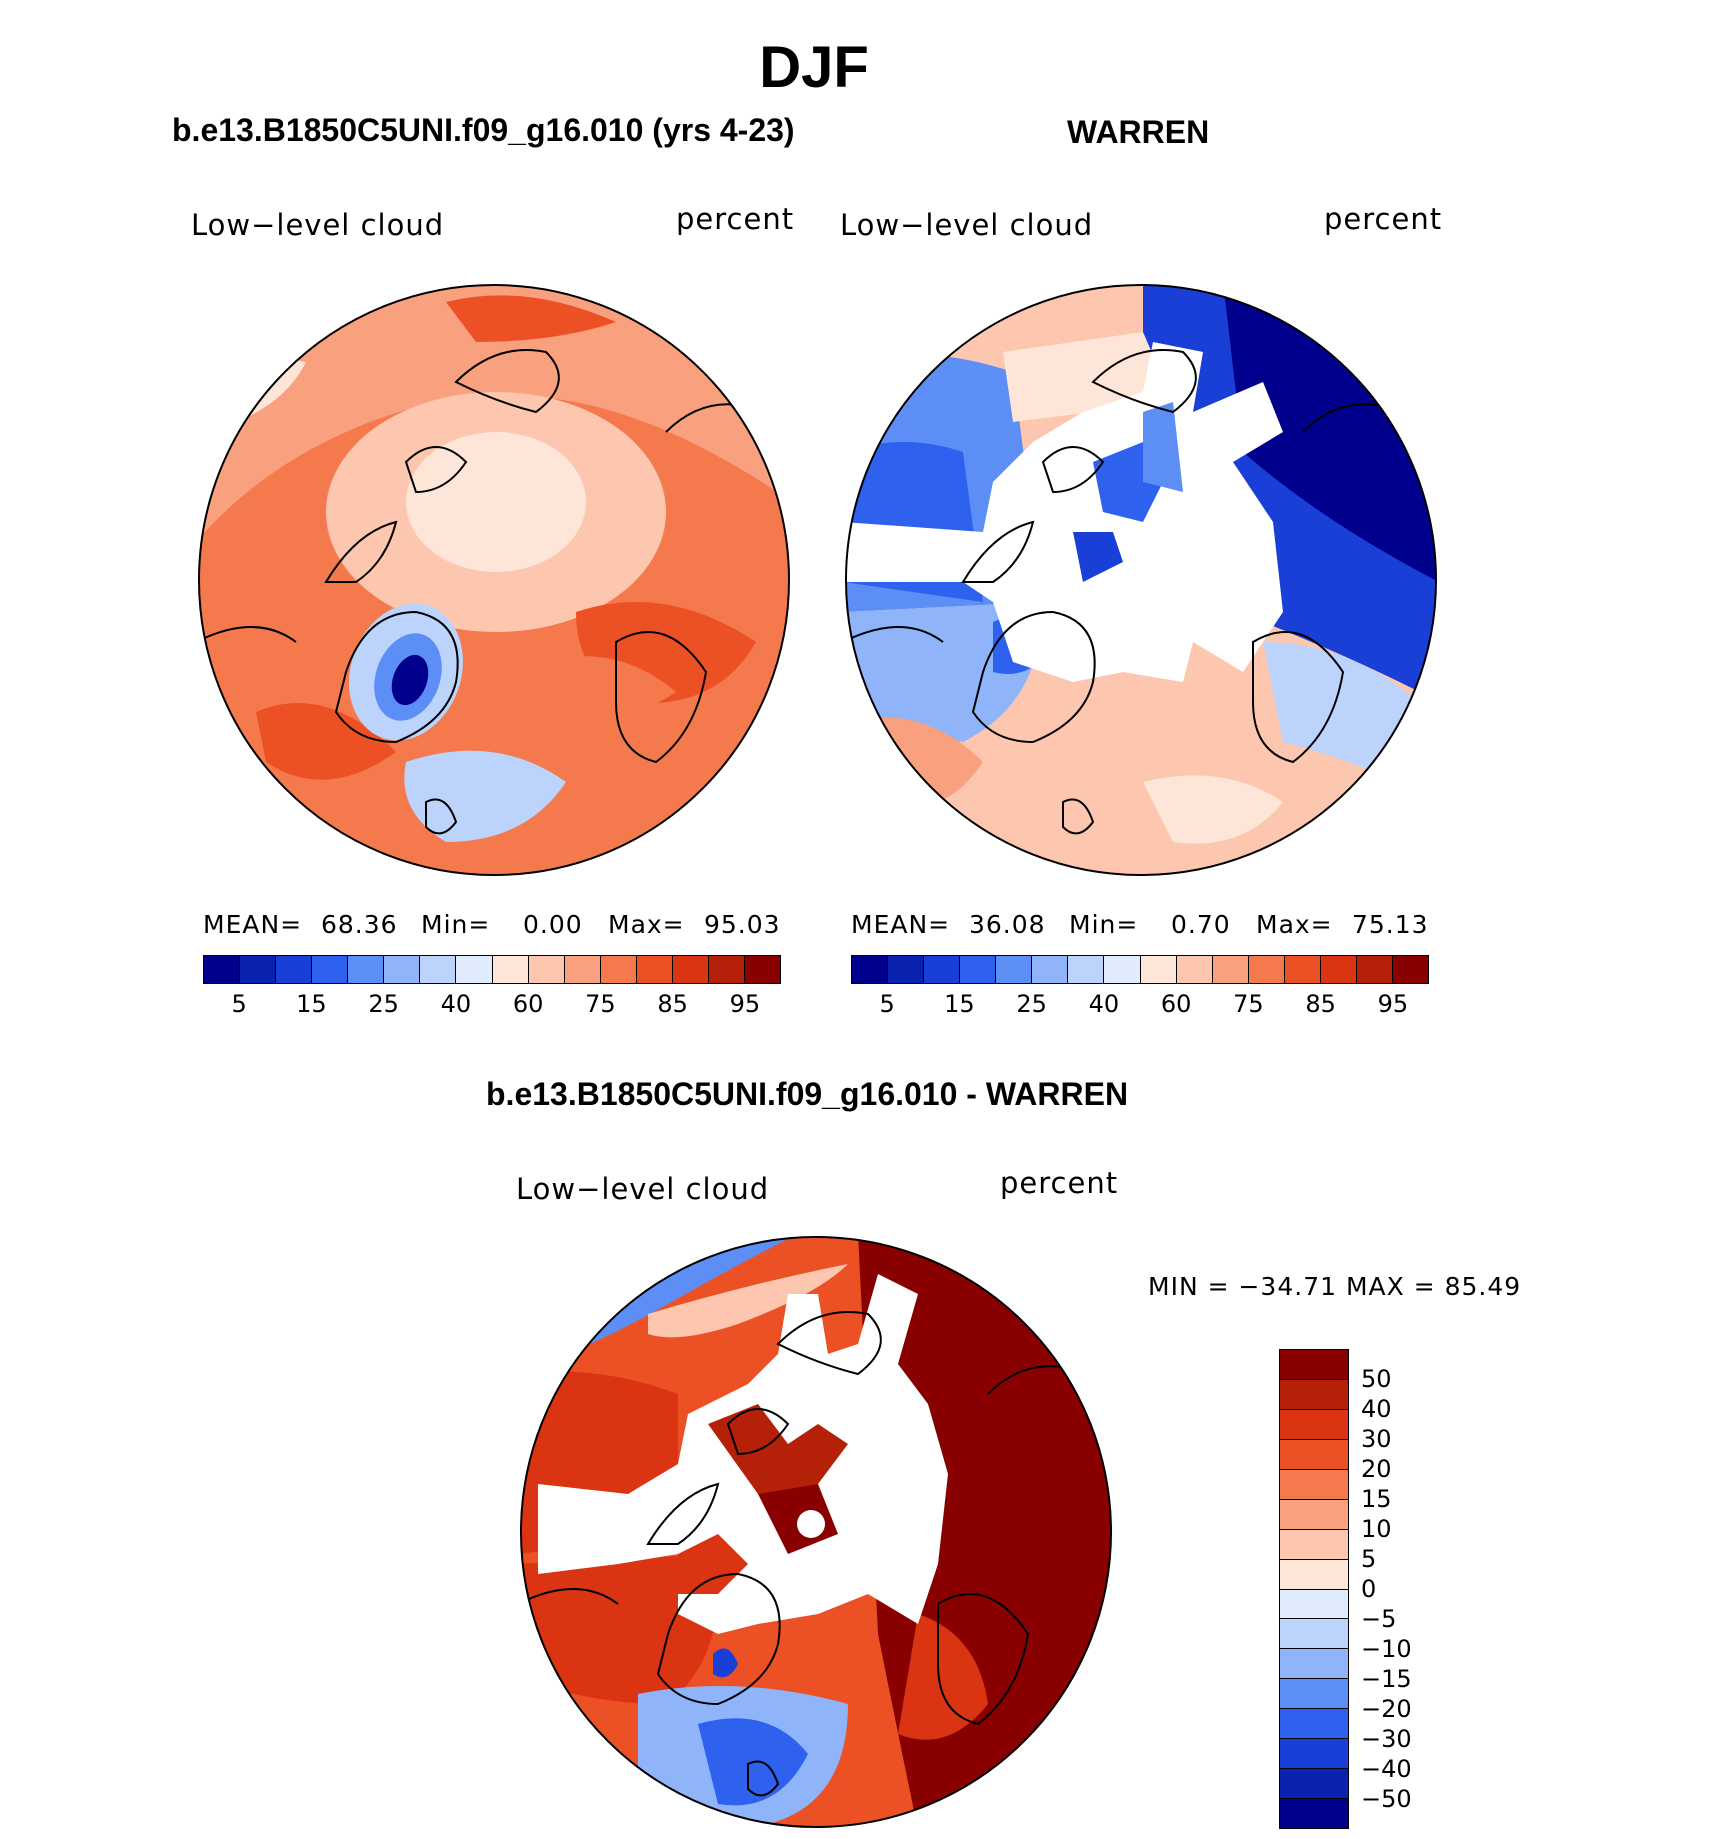  Describe the element at coordinates (483, 130) in the screenshot. I see `model-panel-title: b.e13.B1850C5UNI.f09_g16.010 (yrs 4-23)` at that location.